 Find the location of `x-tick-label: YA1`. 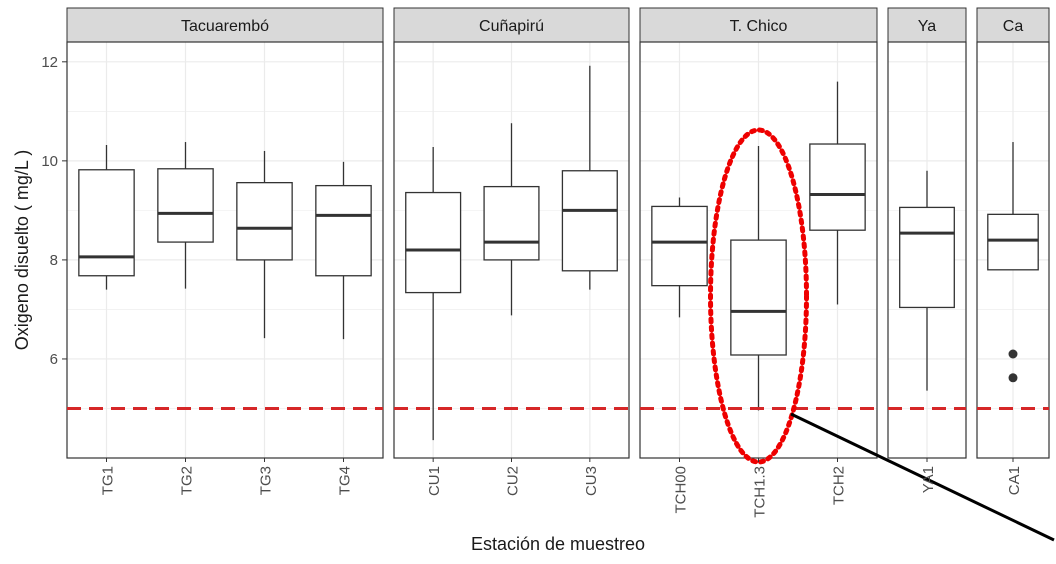

x-tick-label: YA1 is located at coordinates (928, 479).